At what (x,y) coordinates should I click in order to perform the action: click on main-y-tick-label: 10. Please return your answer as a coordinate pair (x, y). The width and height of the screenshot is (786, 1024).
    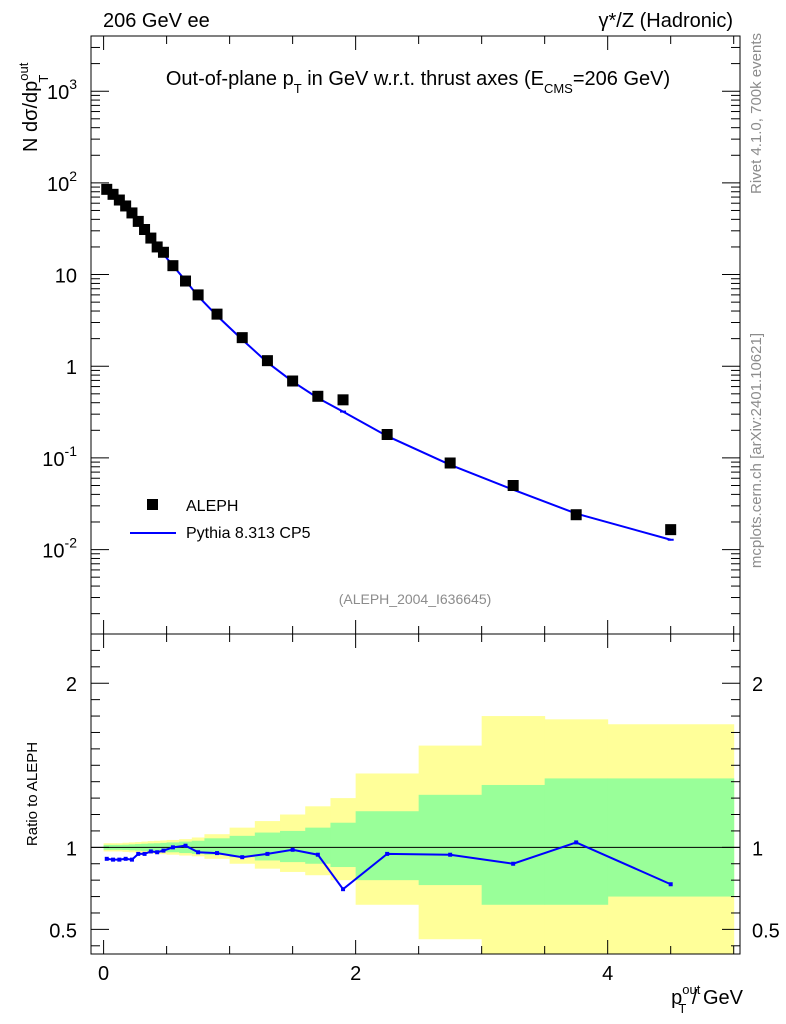
    Looking at the image, I should click on (66, 277).